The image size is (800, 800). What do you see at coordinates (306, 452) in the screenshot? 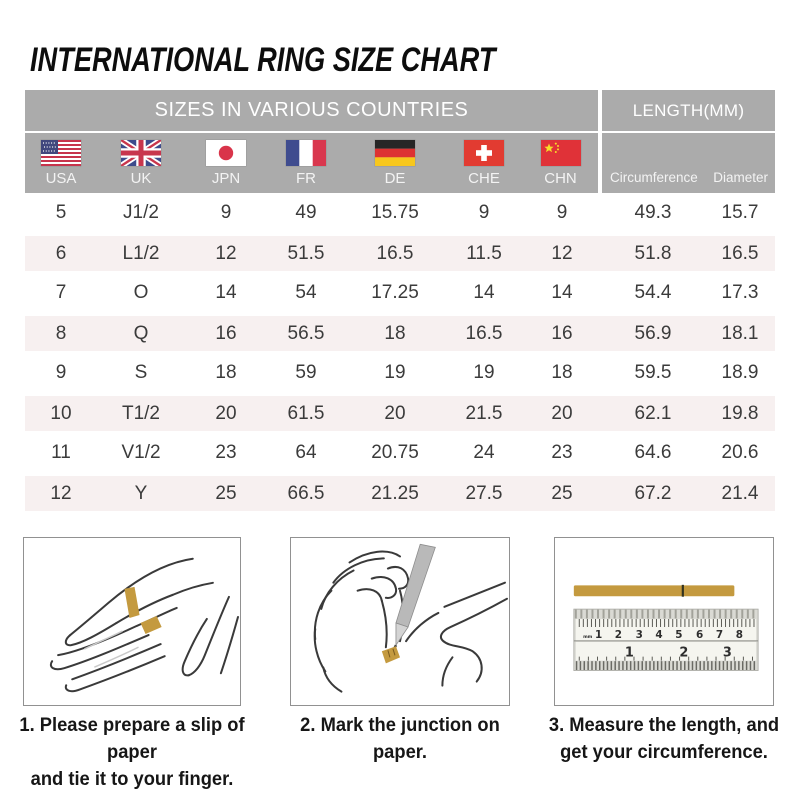
I see `table-cell: 64` at bounding box center [306, 452].